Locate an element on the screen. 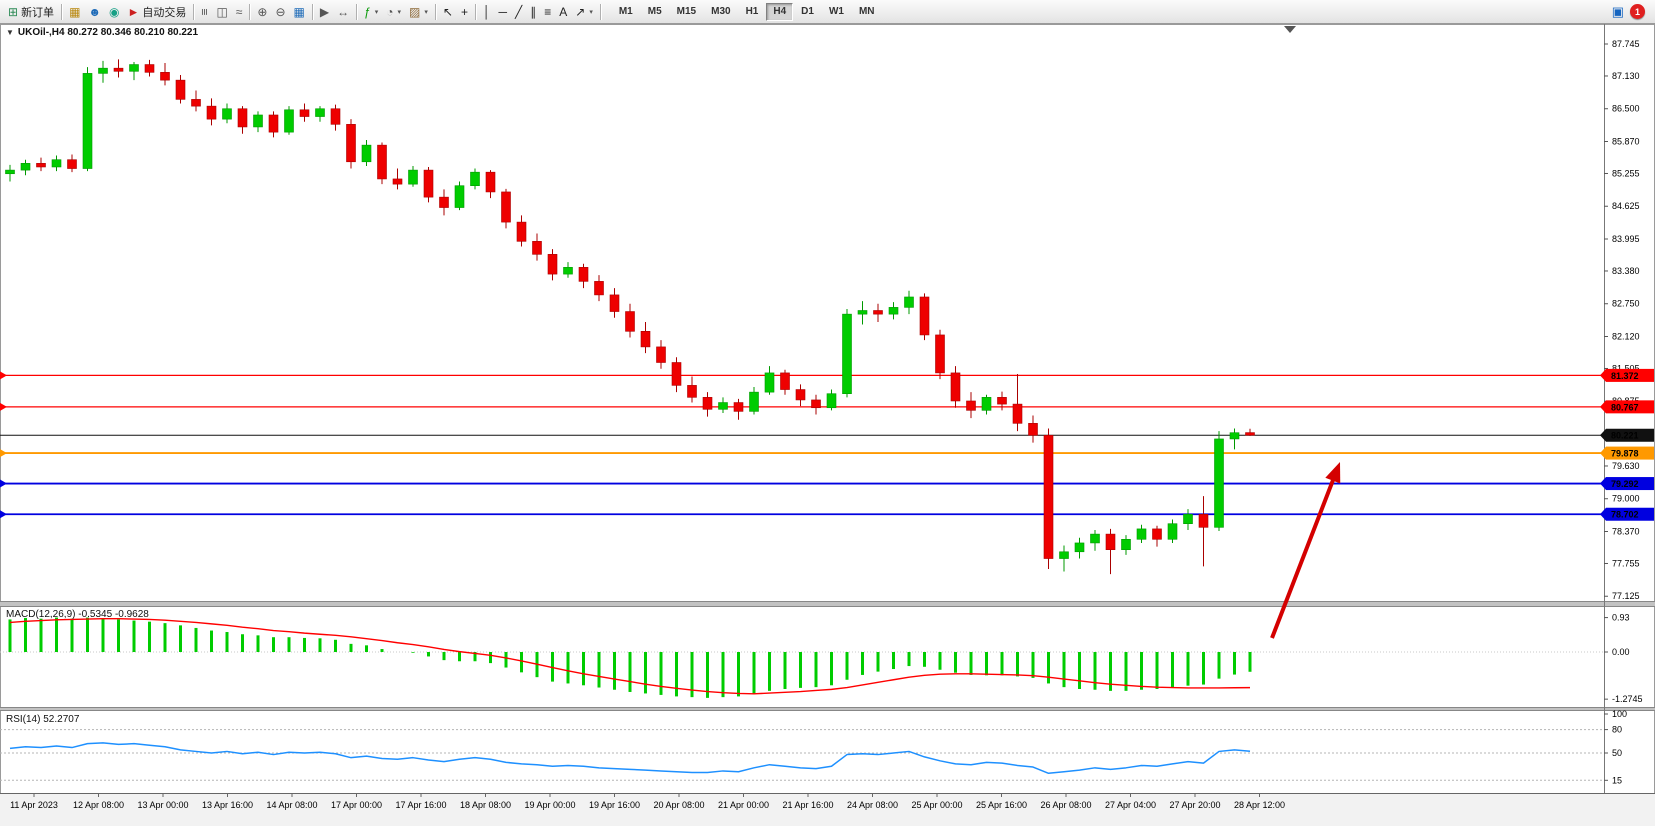  auto-scroll-icon: ▶ is located at coordinates (324, 11).